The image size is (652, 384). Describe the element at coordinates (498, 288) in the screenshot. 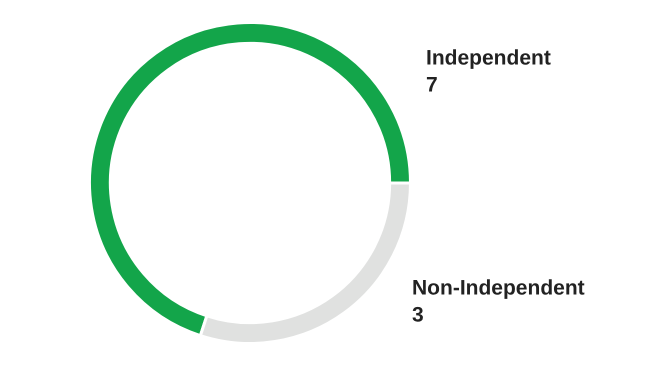

I see `slice-label: Non-Independent` at that location.